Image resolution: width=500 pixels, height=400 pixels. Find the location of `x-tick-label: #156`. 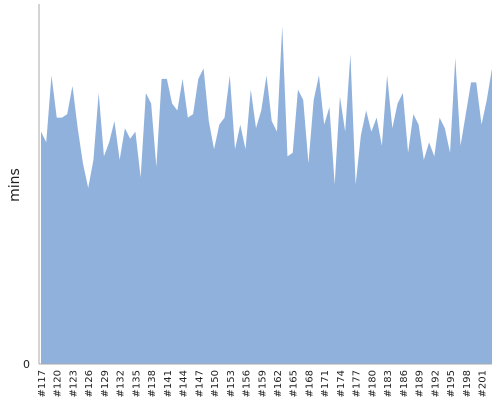

x-tick-label: #156 is located at coordinates (247, 383).